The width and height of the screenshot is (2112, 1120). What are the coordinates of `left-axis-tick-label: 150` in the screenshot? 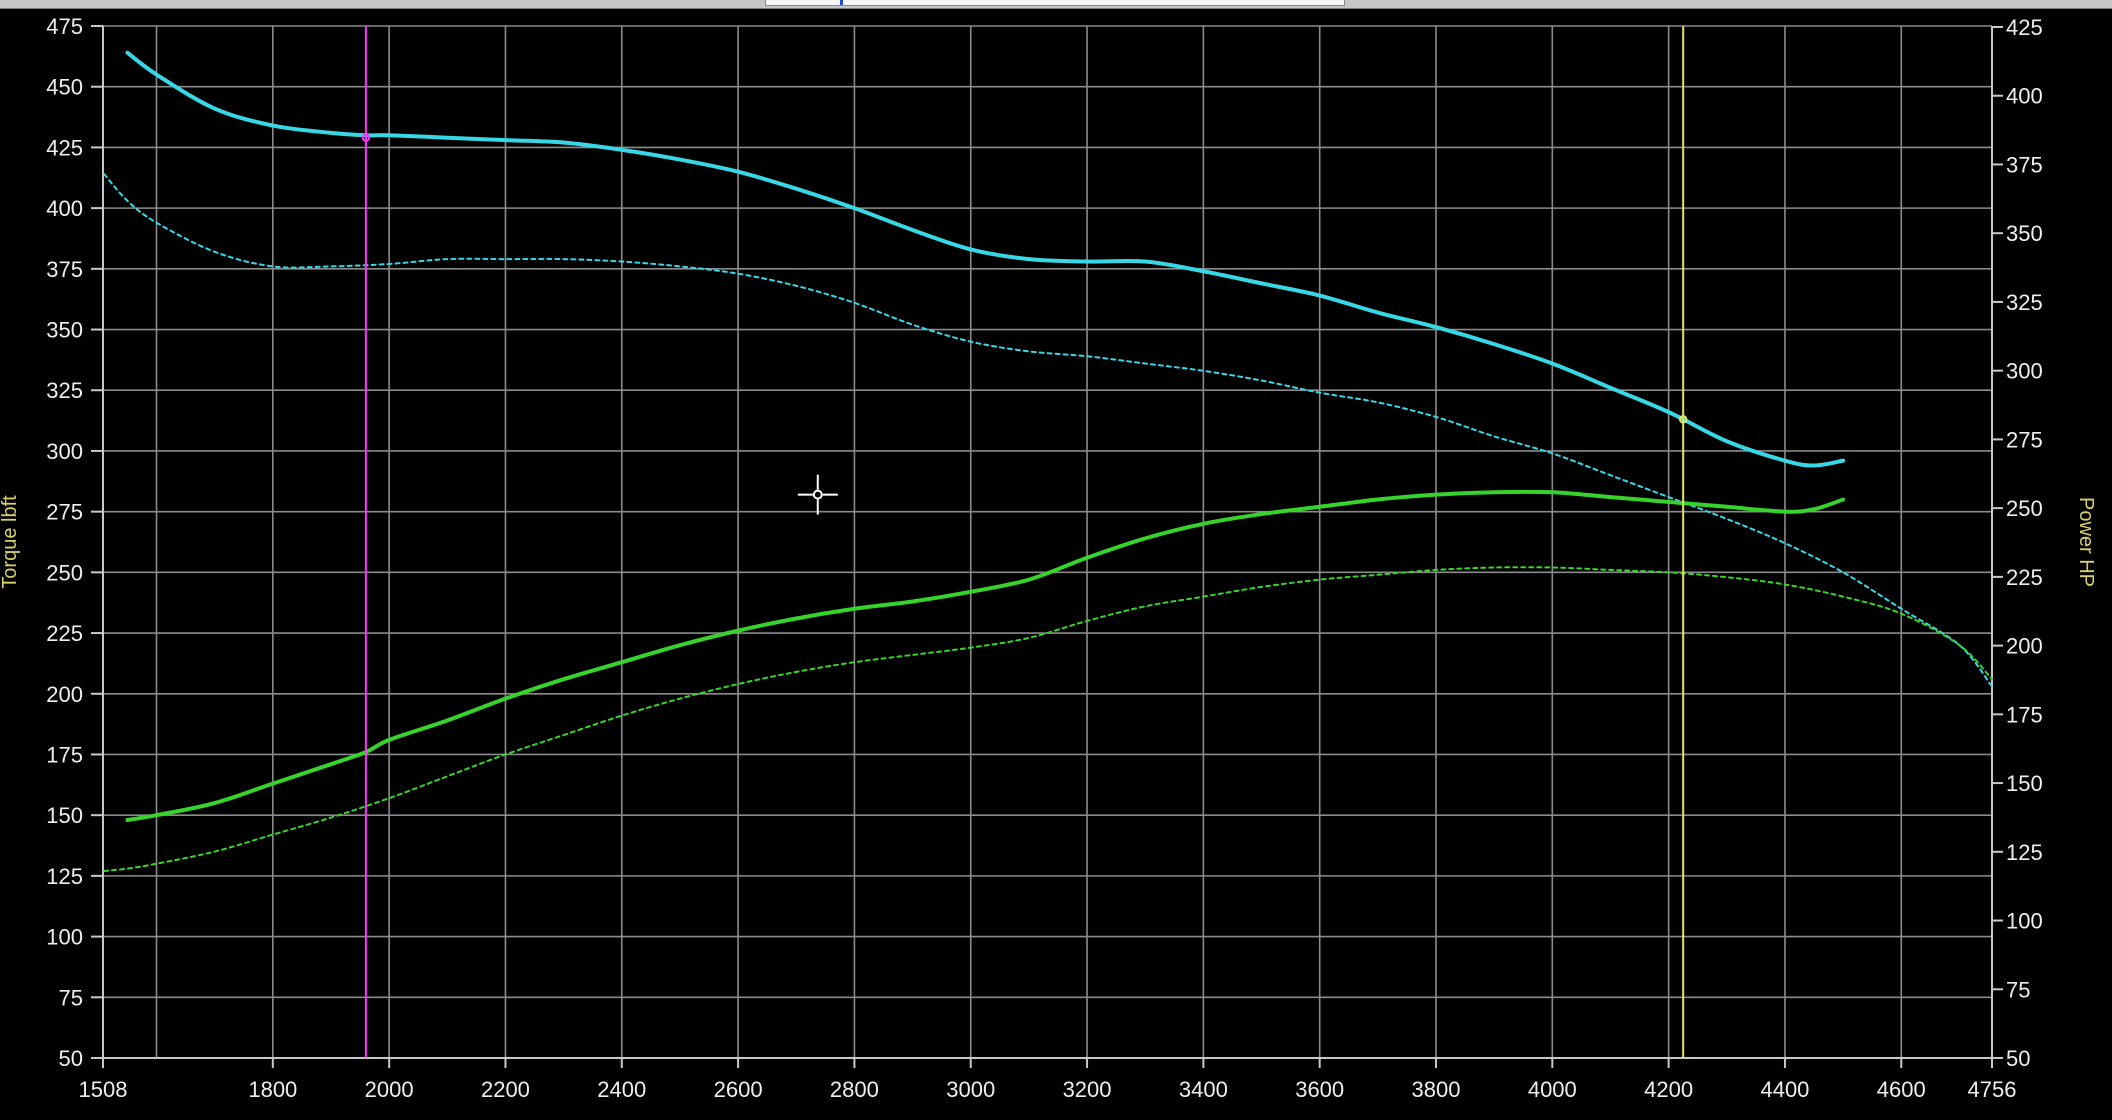 It's located at (64, 815).